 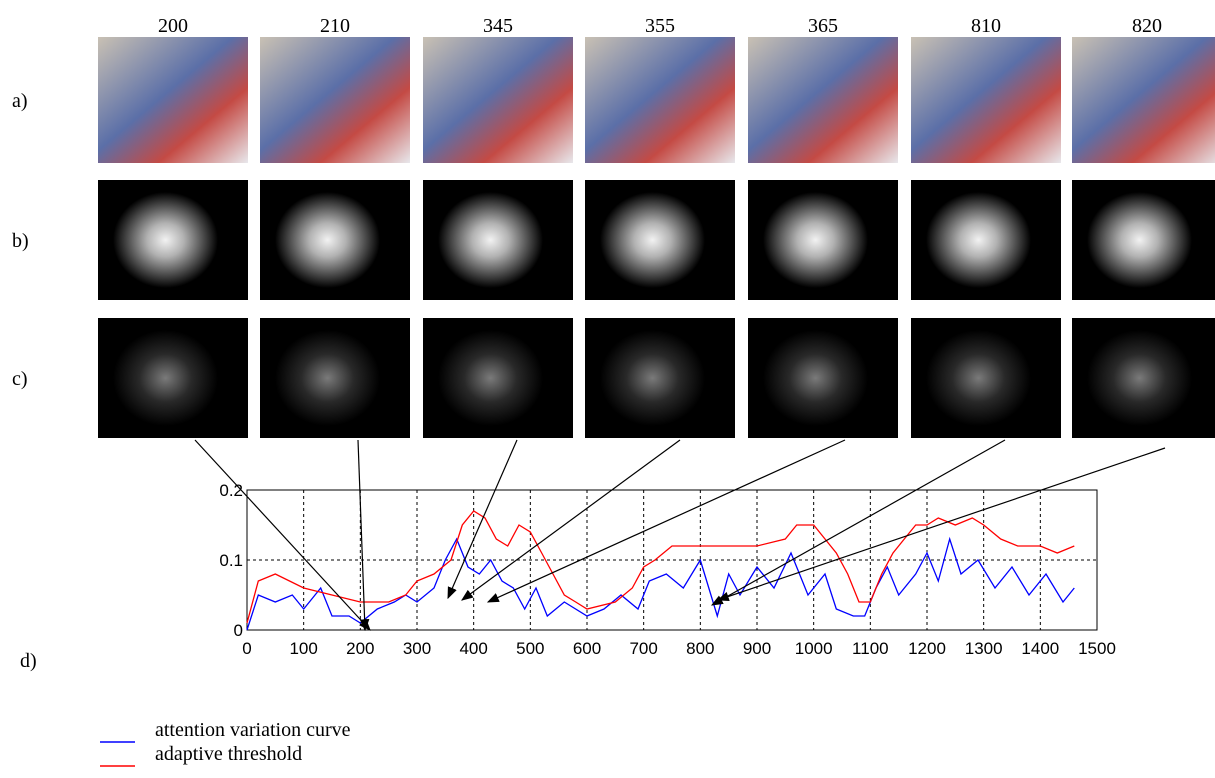 I want to click on frame-label: 355, so click(x=660, y=26).